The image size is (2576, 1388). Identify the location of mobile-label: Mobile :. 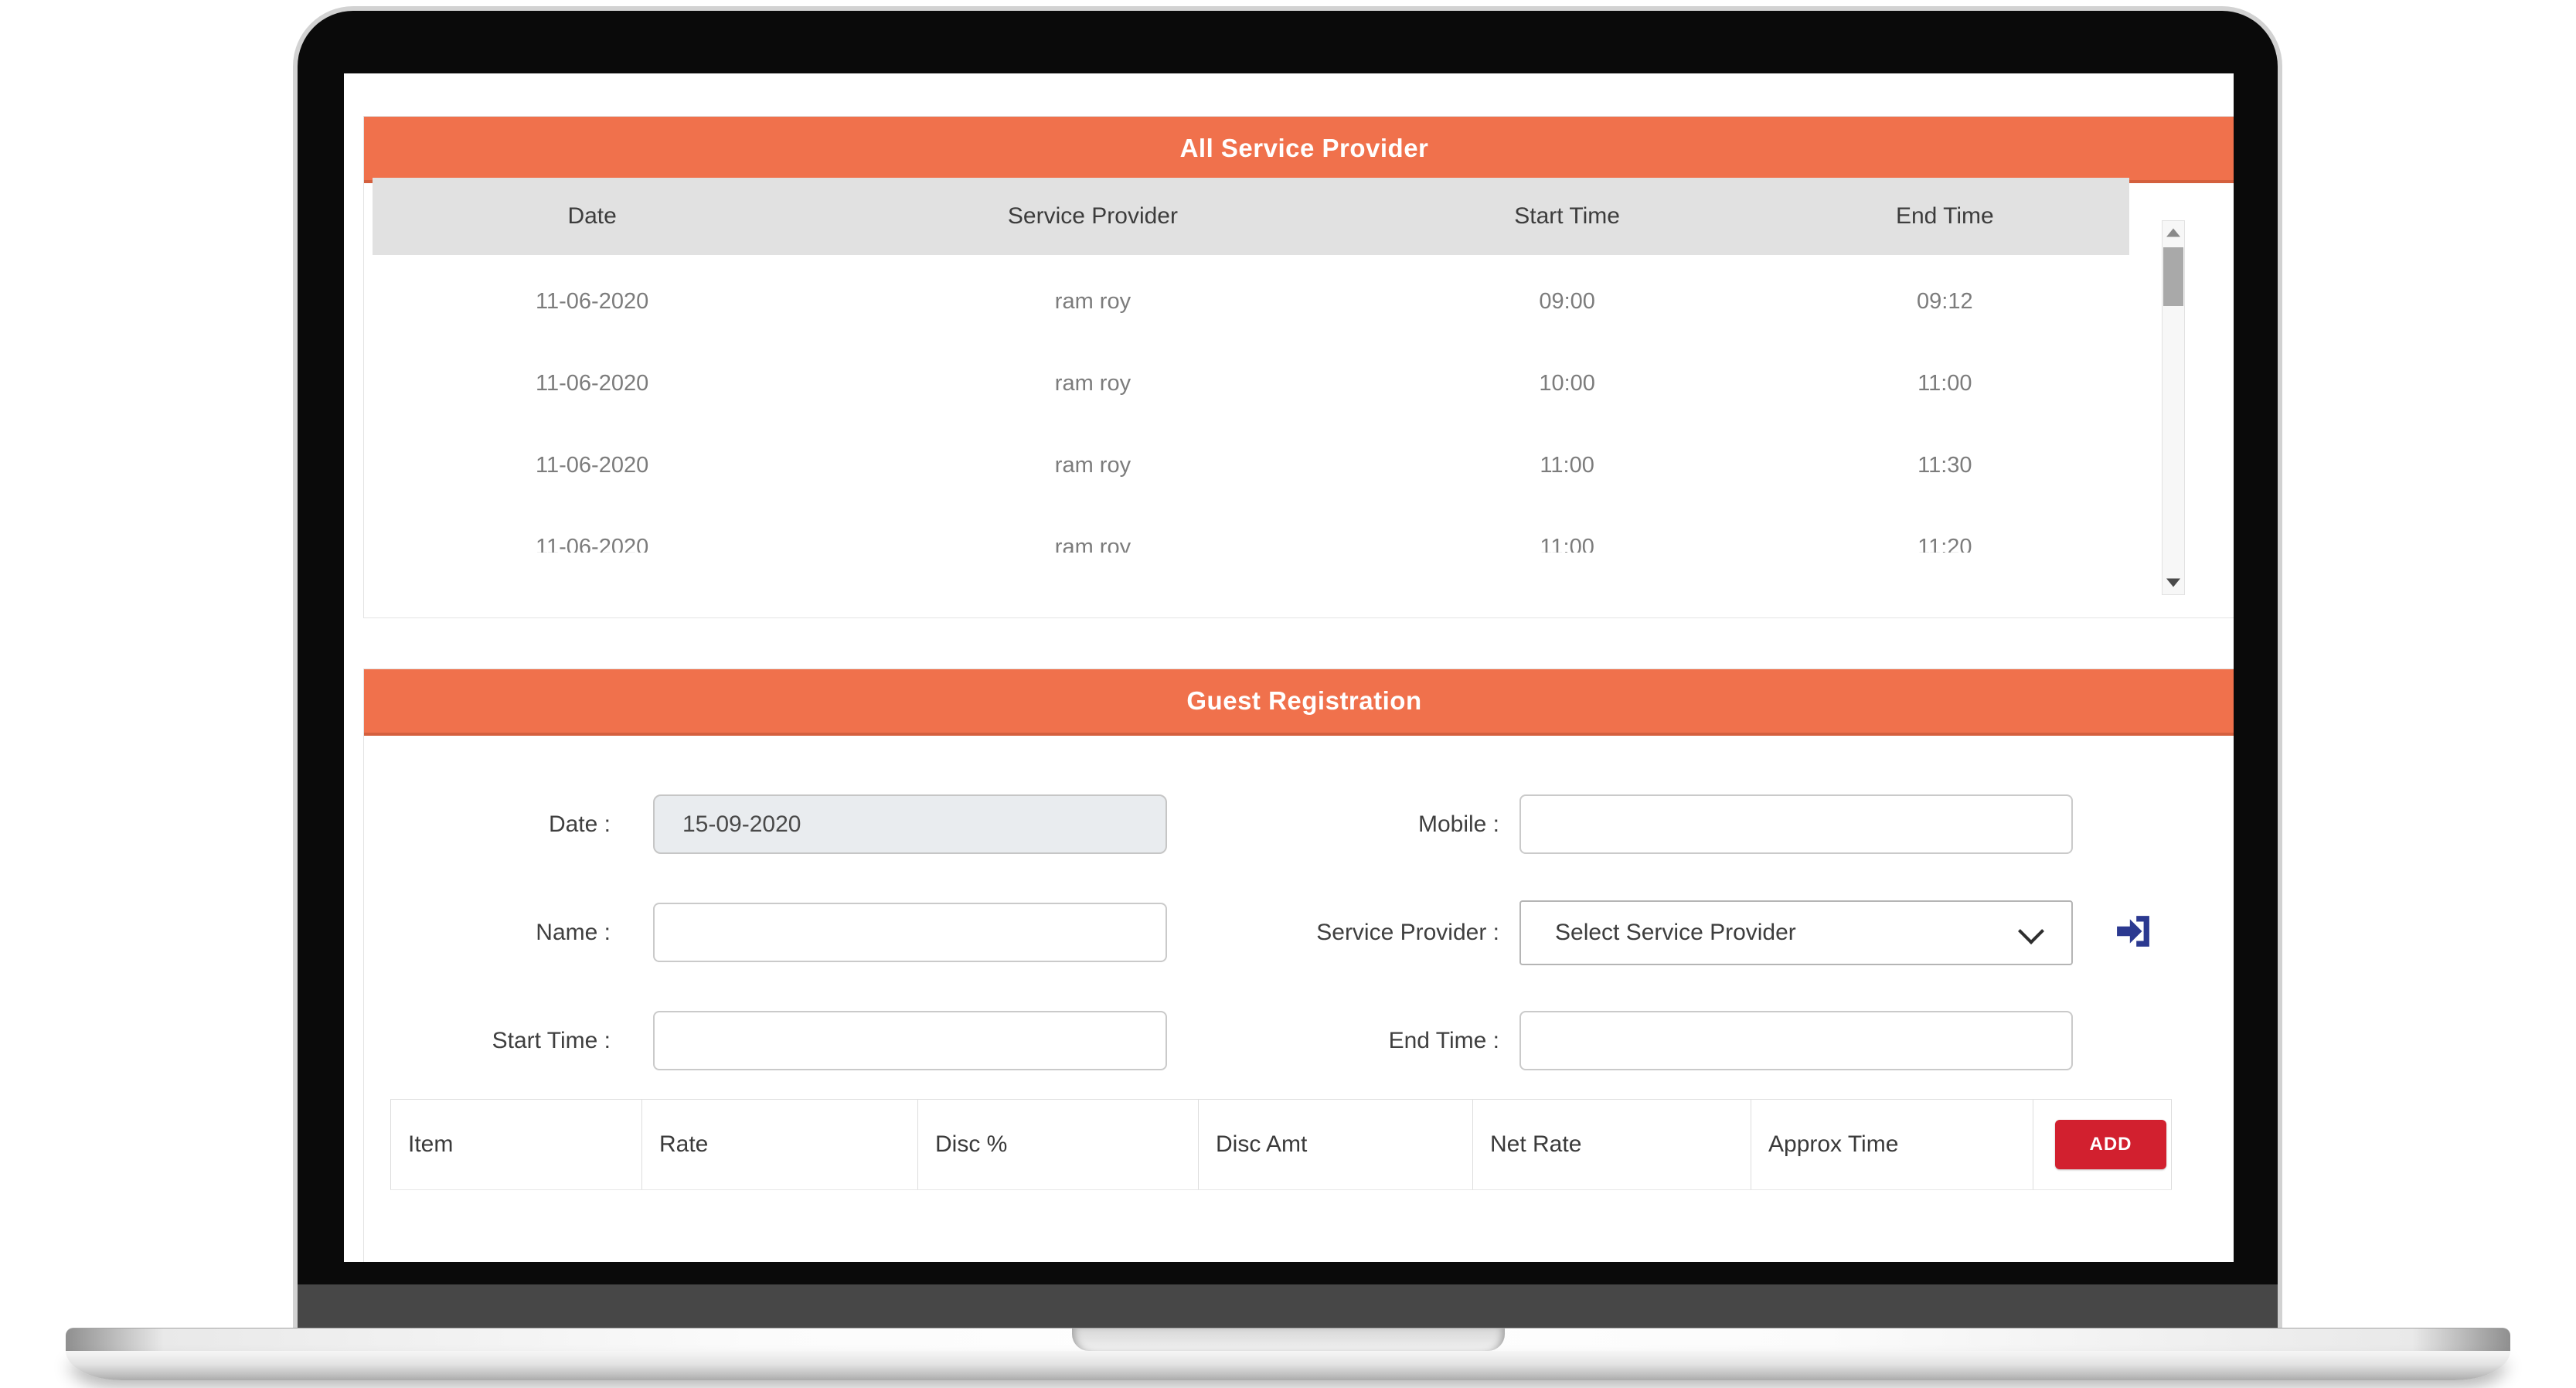
(1458, 824).